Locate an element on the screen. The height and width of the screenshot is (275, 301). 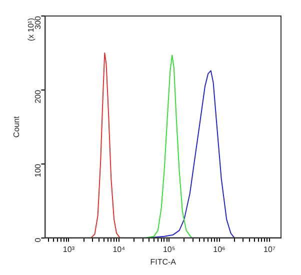
x-tick-label: 10⁶ is located at coordinates (219, 249).